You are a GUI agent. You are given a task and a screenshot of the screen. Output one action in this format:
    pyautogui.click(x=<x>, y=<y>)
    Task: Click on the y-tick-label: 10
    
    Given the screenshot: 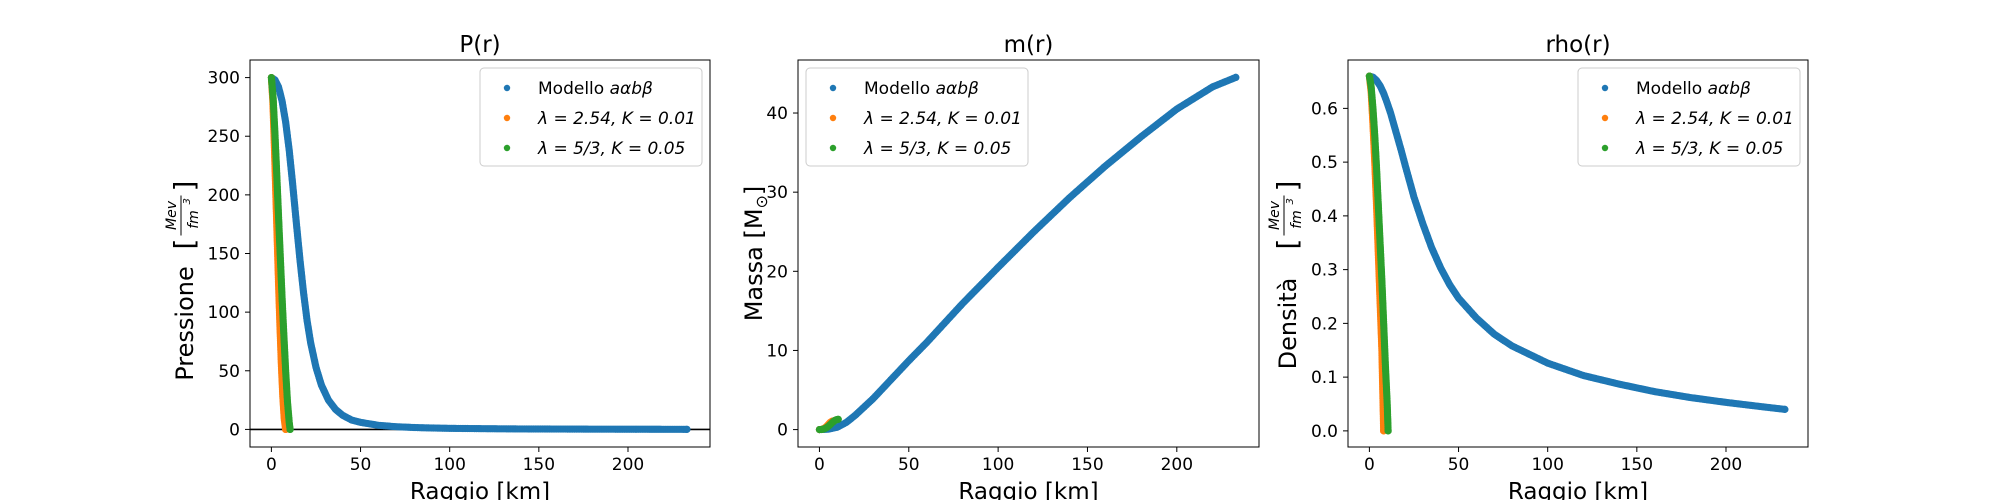 What is the action you would take?
    pyautogui.click(x=777, y=351)
    